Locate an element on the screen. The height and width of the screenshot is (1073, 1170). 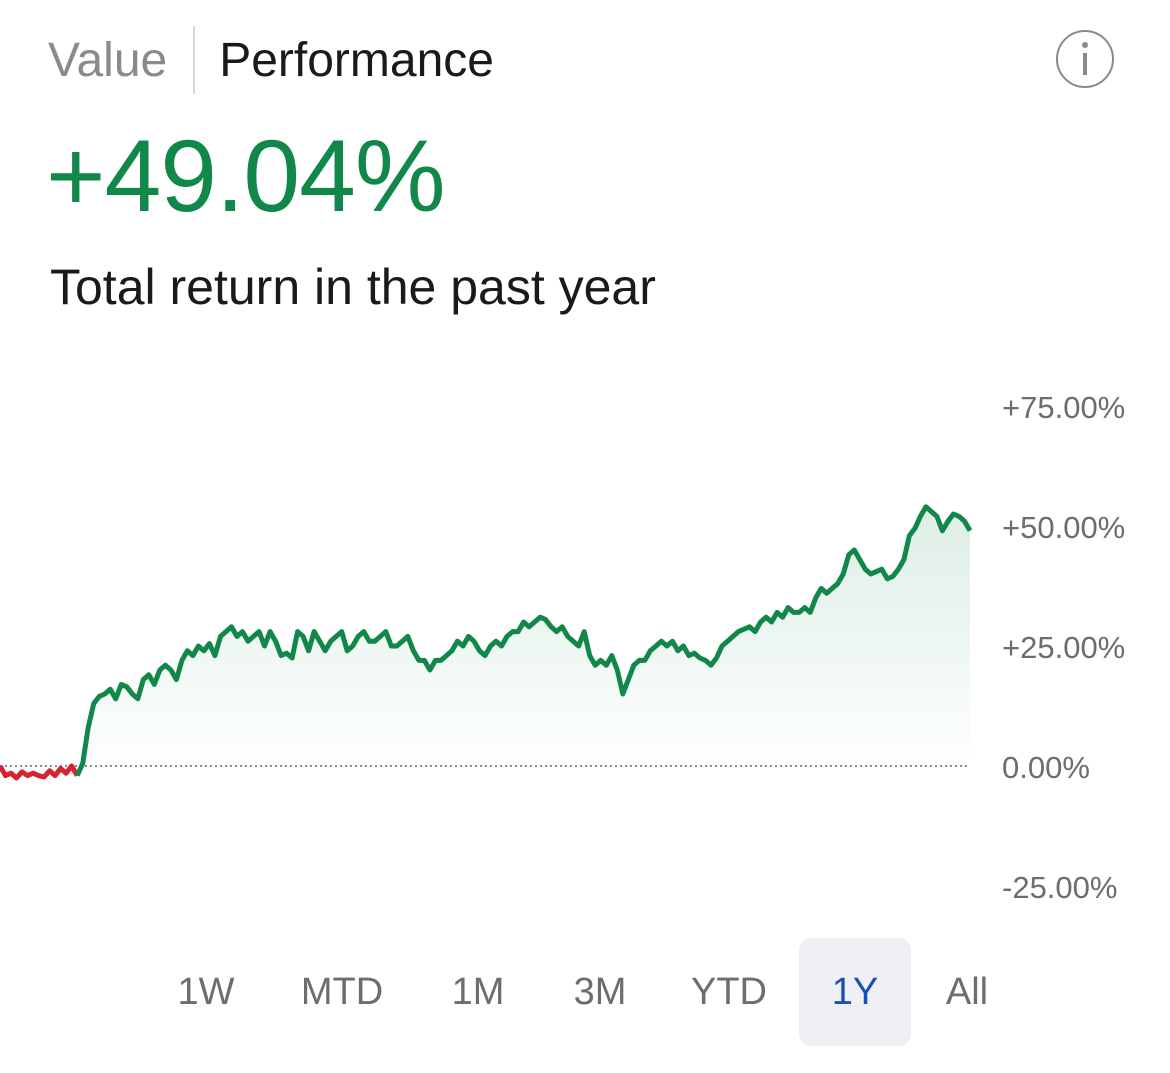
y-tick-label: +50.00% is located at coordinates (1063, 527).